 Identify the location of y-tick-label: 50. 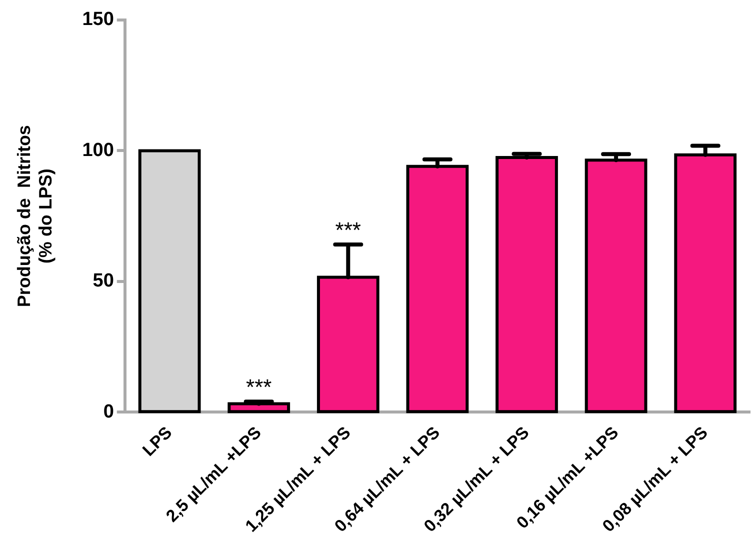
(103, 281).